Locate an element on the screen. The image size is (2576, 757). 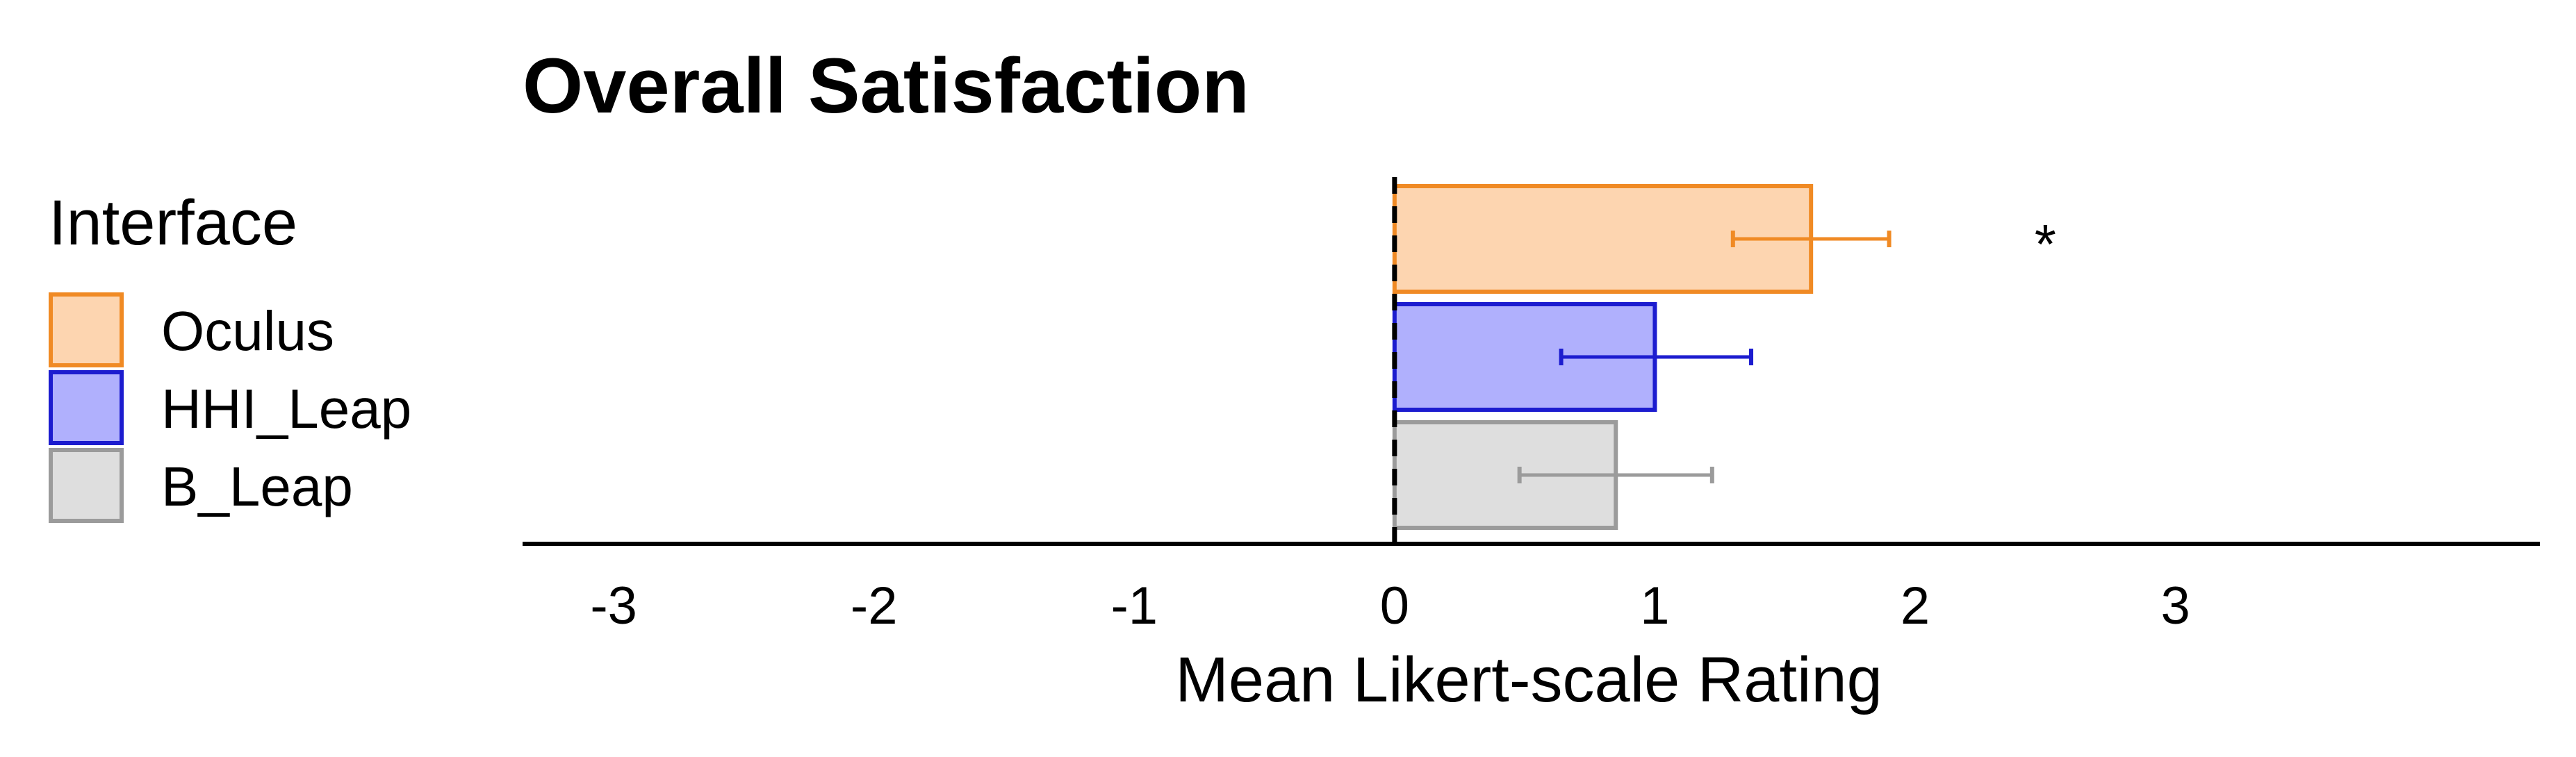
legend-title: Interface is located at coordinates (173, 223).